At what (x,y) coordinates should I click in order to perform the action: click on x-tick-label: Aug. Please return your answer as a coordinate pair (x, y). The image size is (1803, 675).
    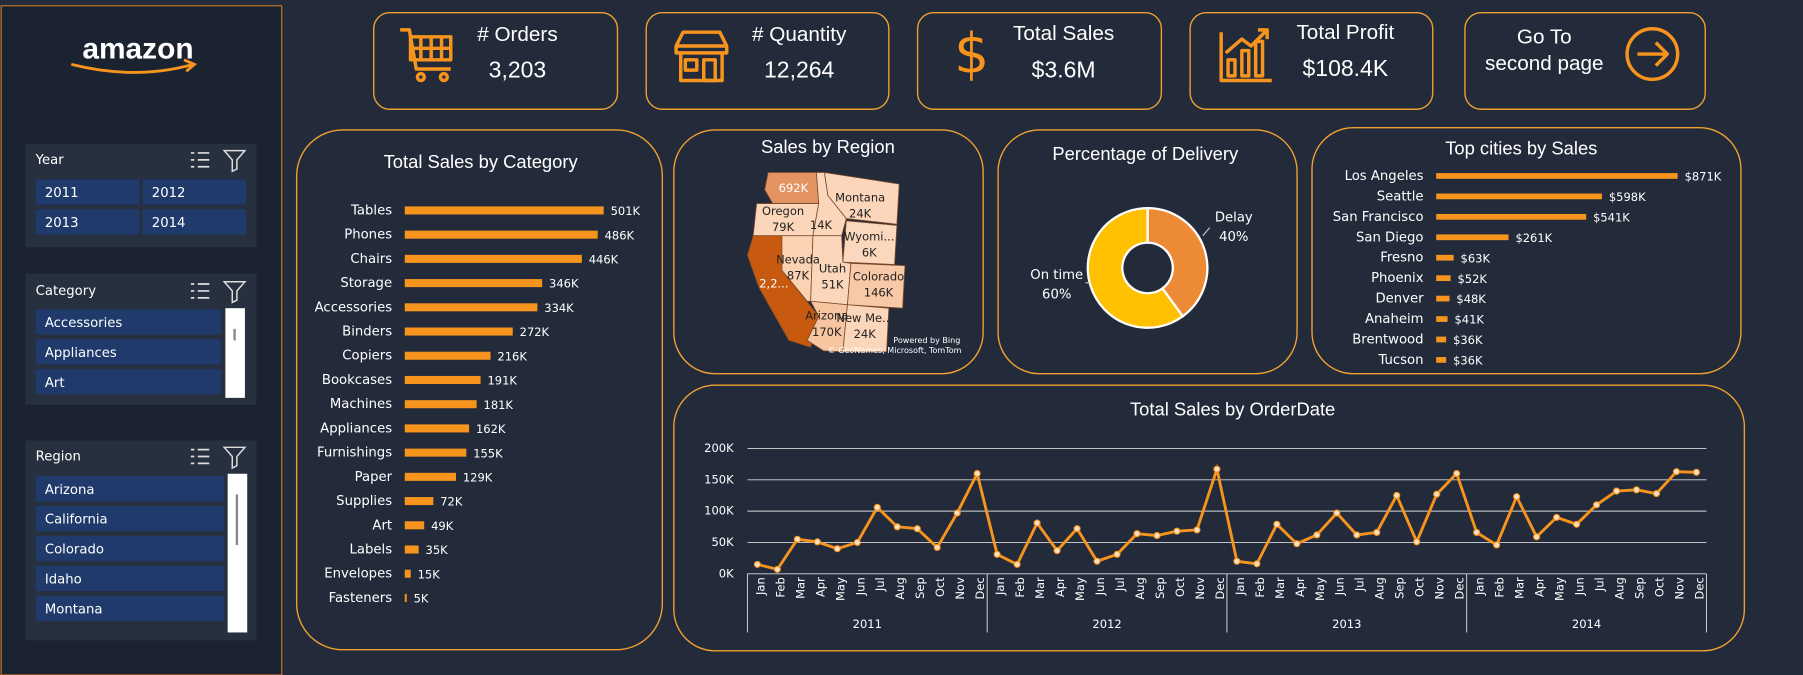
    Looking at the image, I should click on (1619, 588).